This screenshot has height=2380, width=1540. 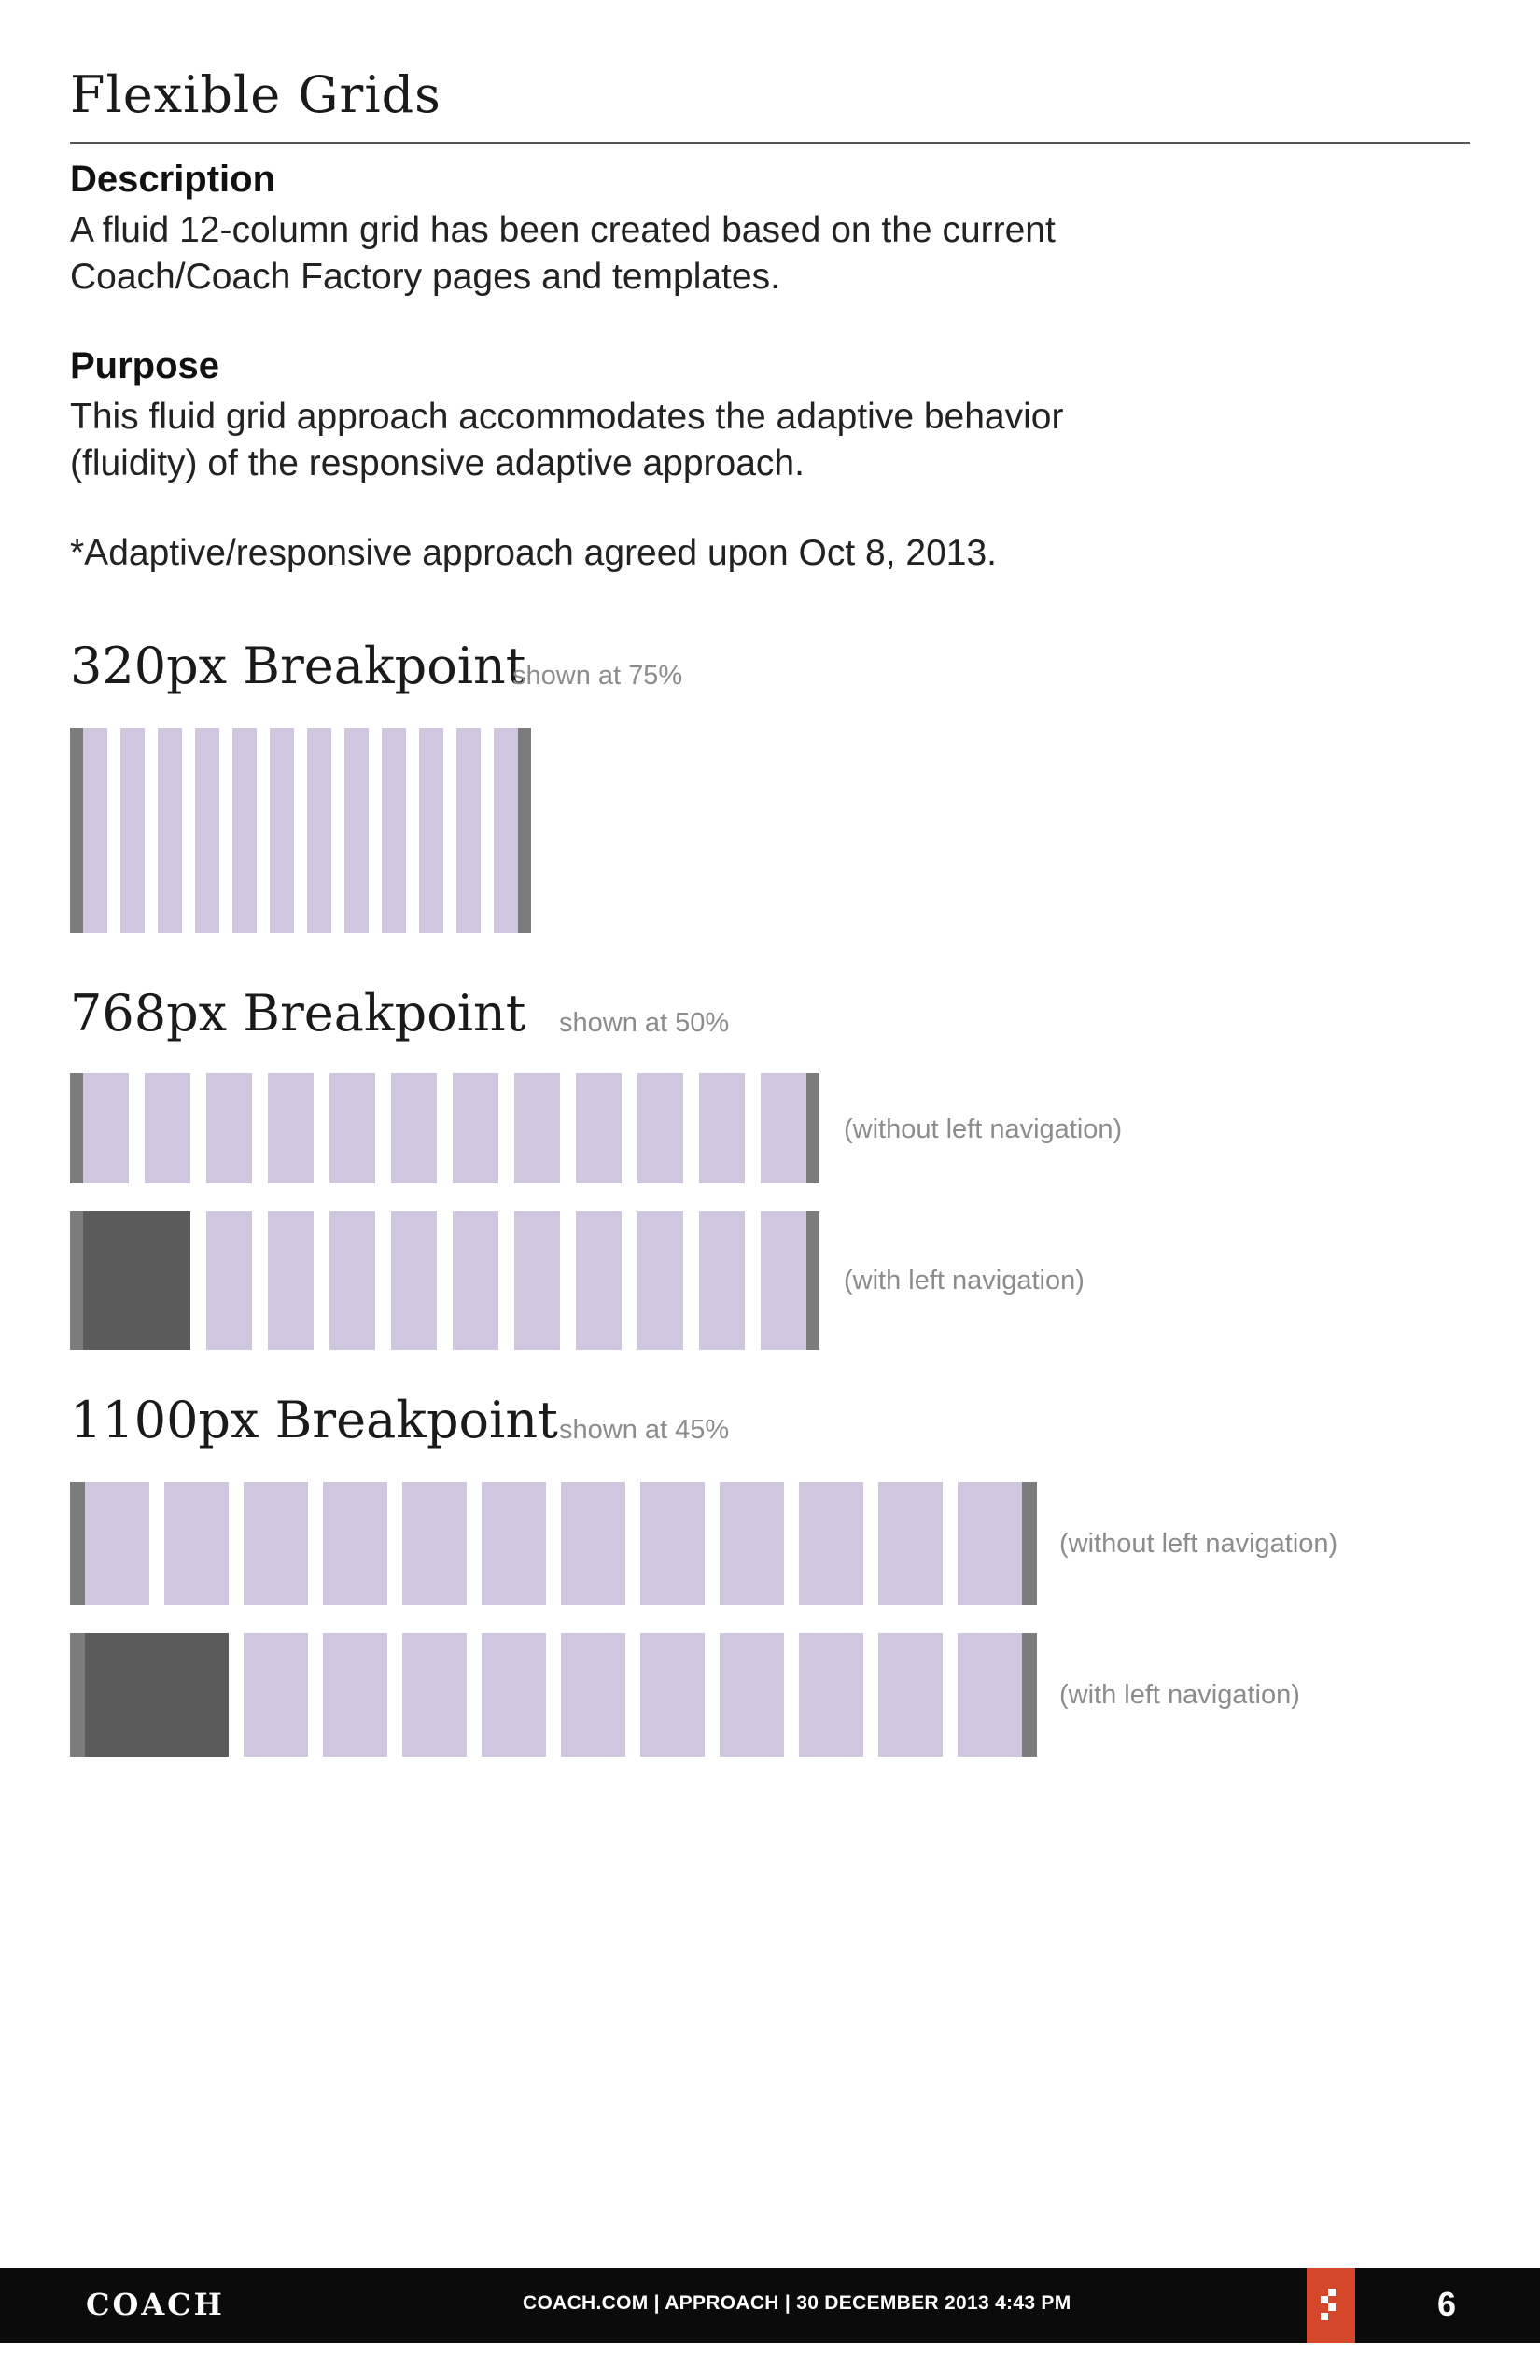 What do you see at coordinates (983, 1129) in the screenshot?
I see `bp768-caption-without-nav: (without left navigation)` at bounding box center [983, 1129].